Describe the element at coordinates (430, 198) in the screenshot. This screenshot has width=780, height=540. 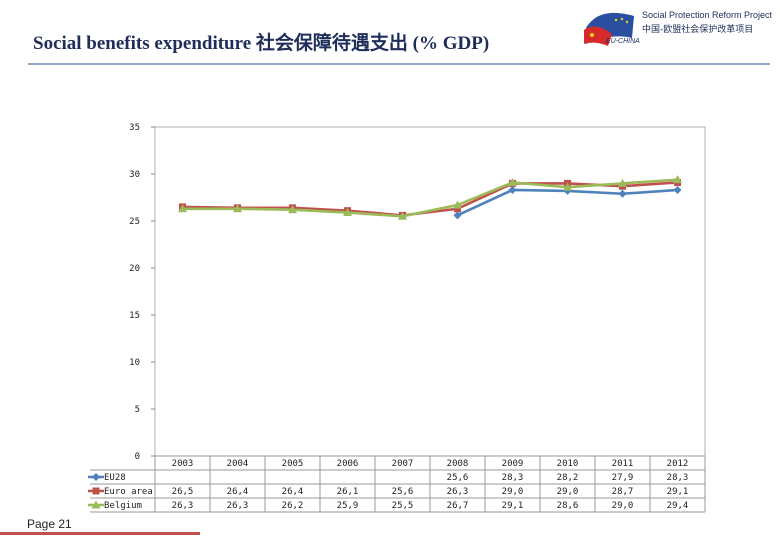
I see `series-line` at that location.